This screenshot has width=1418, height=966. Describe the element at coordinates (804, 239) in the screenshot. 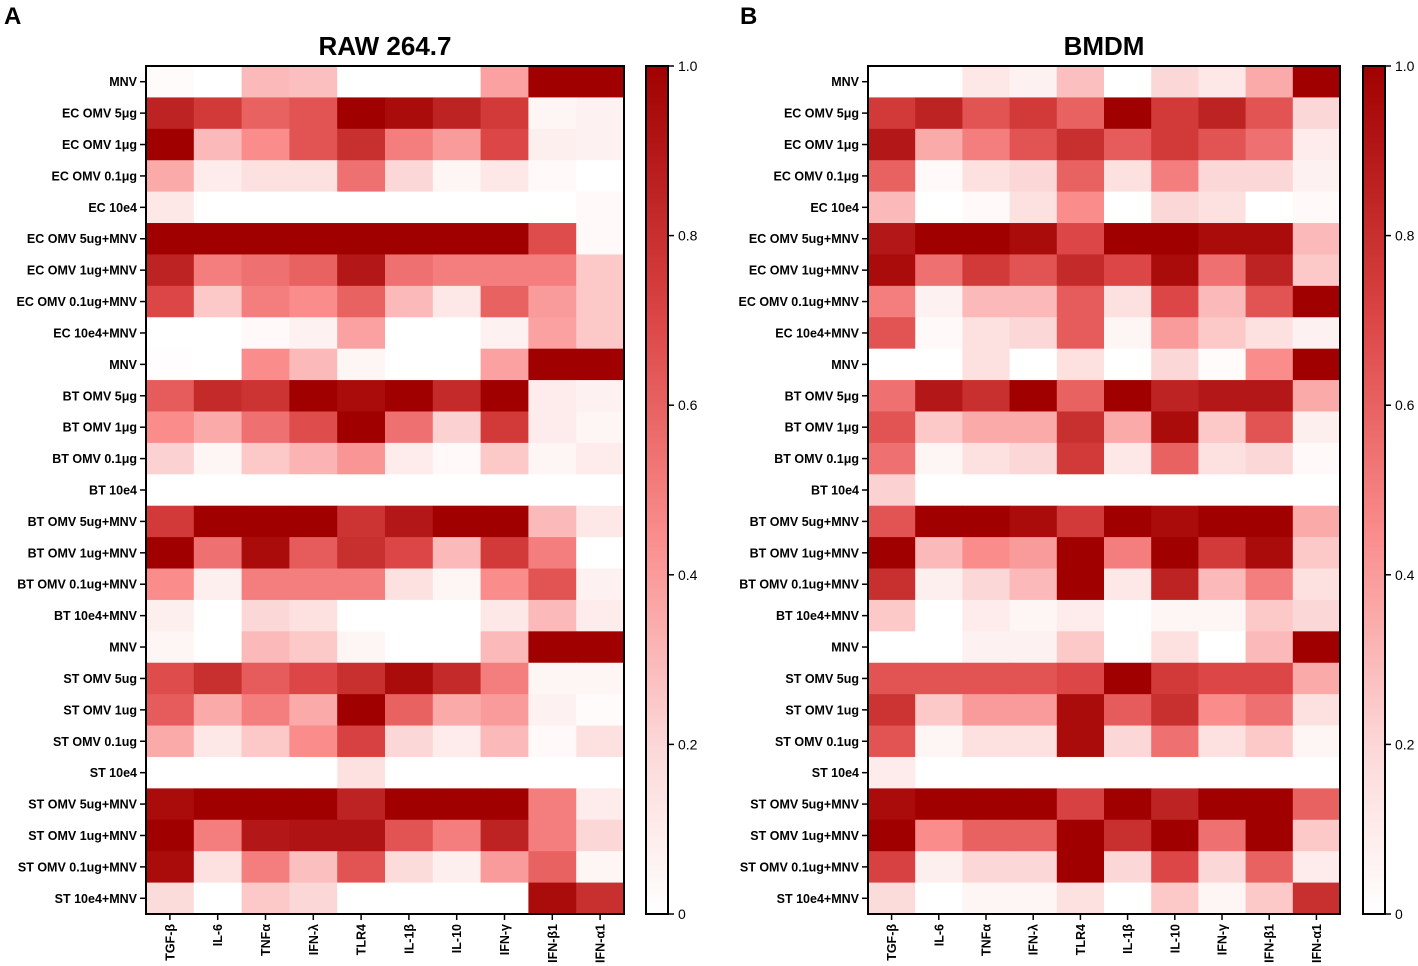

I see `row-label: EC OMV 5ug+MNV` at that location.